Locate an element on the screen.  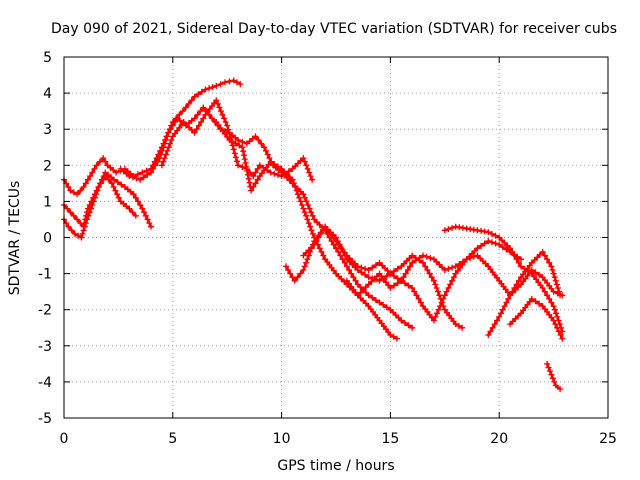
series-line is located at coordinates (347, 250).